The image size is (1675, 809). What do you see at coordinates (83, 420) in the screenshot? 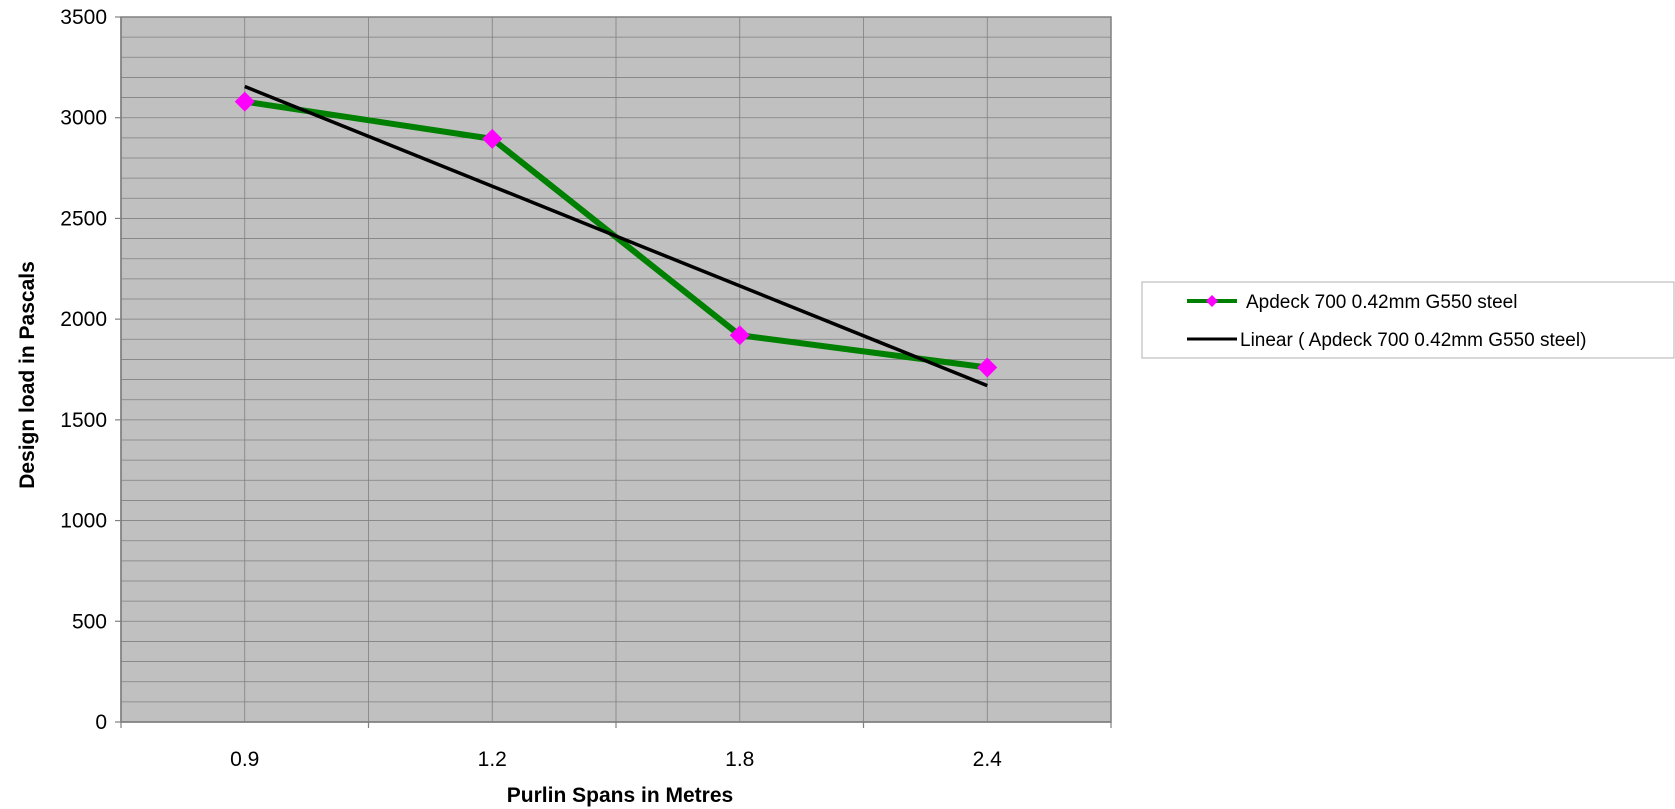
I see `y-tick-label: 1500` at bounding box center [83, 420].